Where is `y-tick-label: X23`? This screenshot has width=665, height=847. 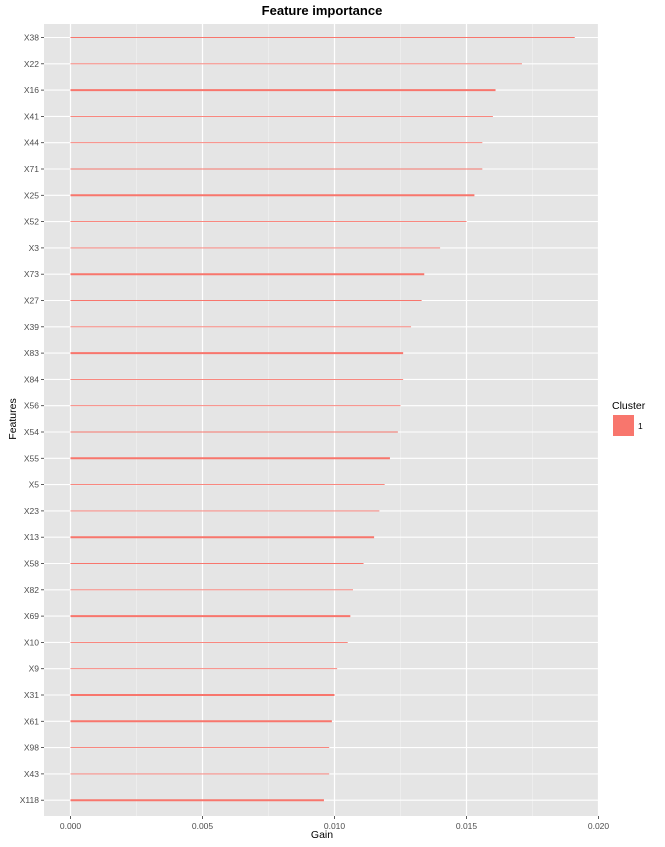 y-tick-label: X23 is located at coordinates (31, 511).